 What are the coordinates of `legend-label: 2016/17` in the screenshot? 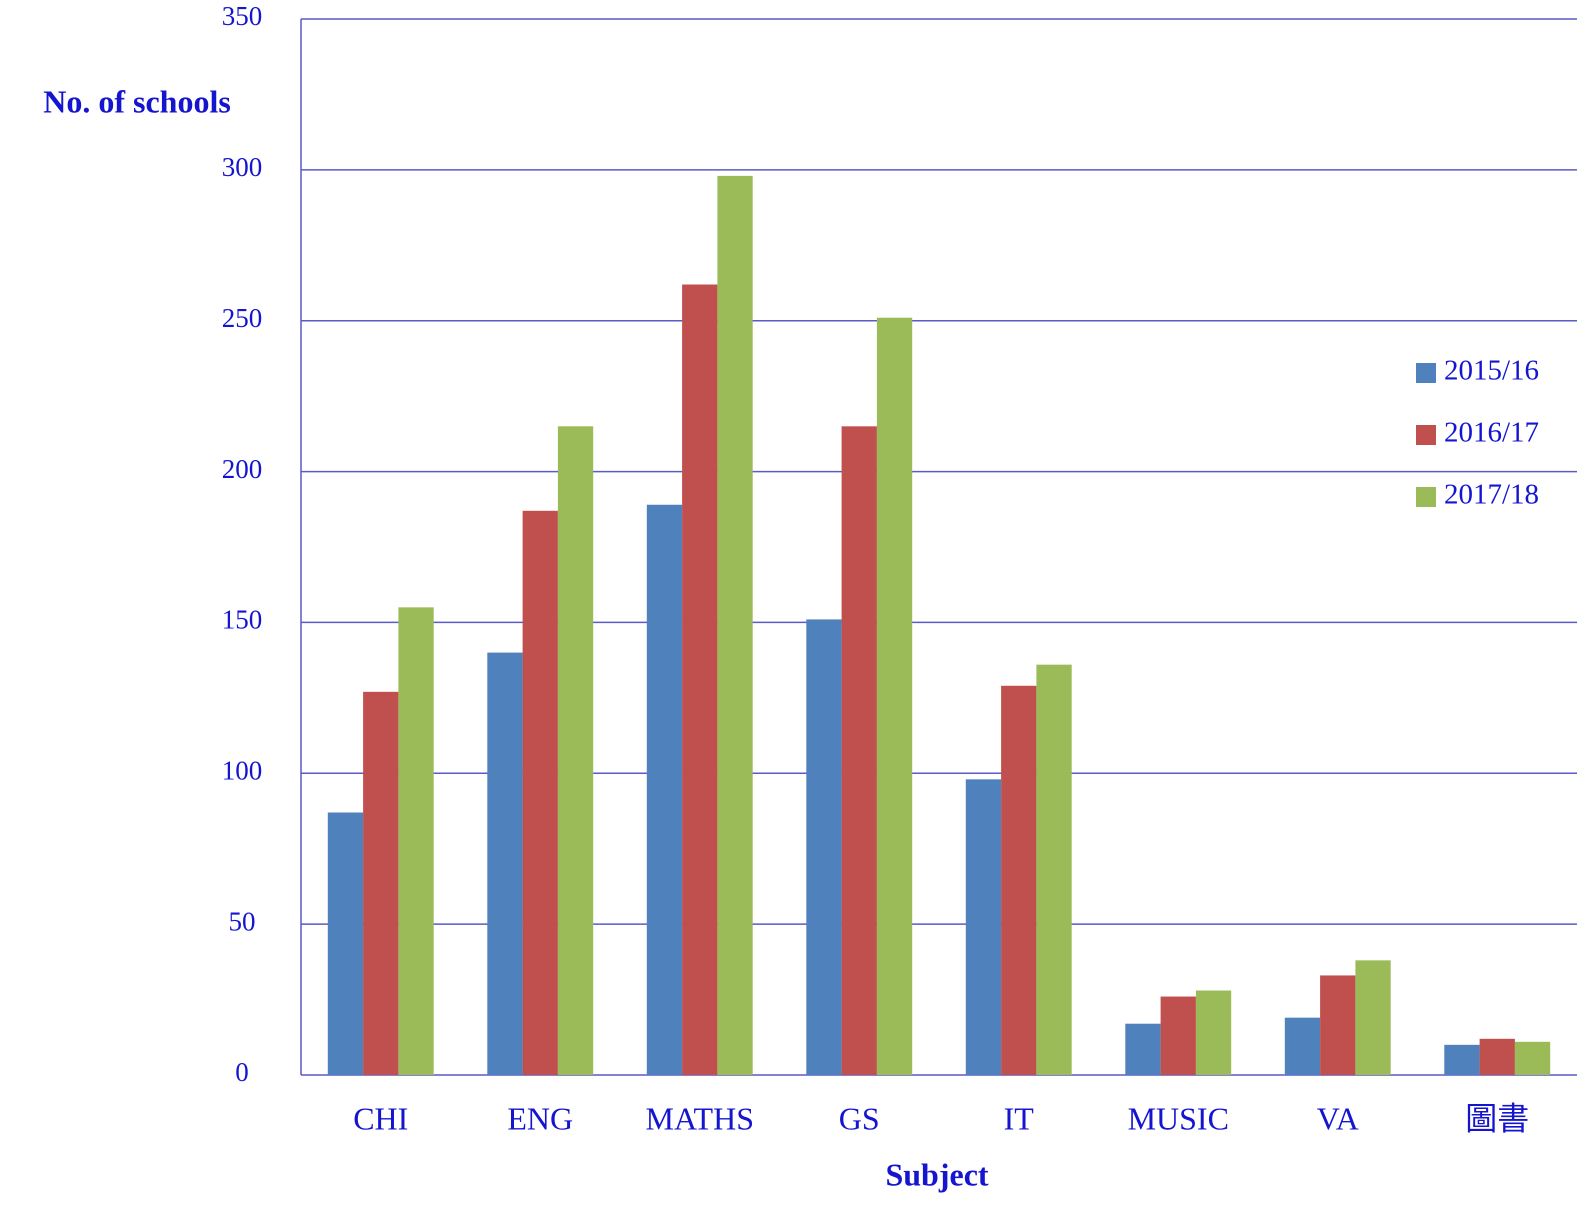 It's located at (1491, 433).